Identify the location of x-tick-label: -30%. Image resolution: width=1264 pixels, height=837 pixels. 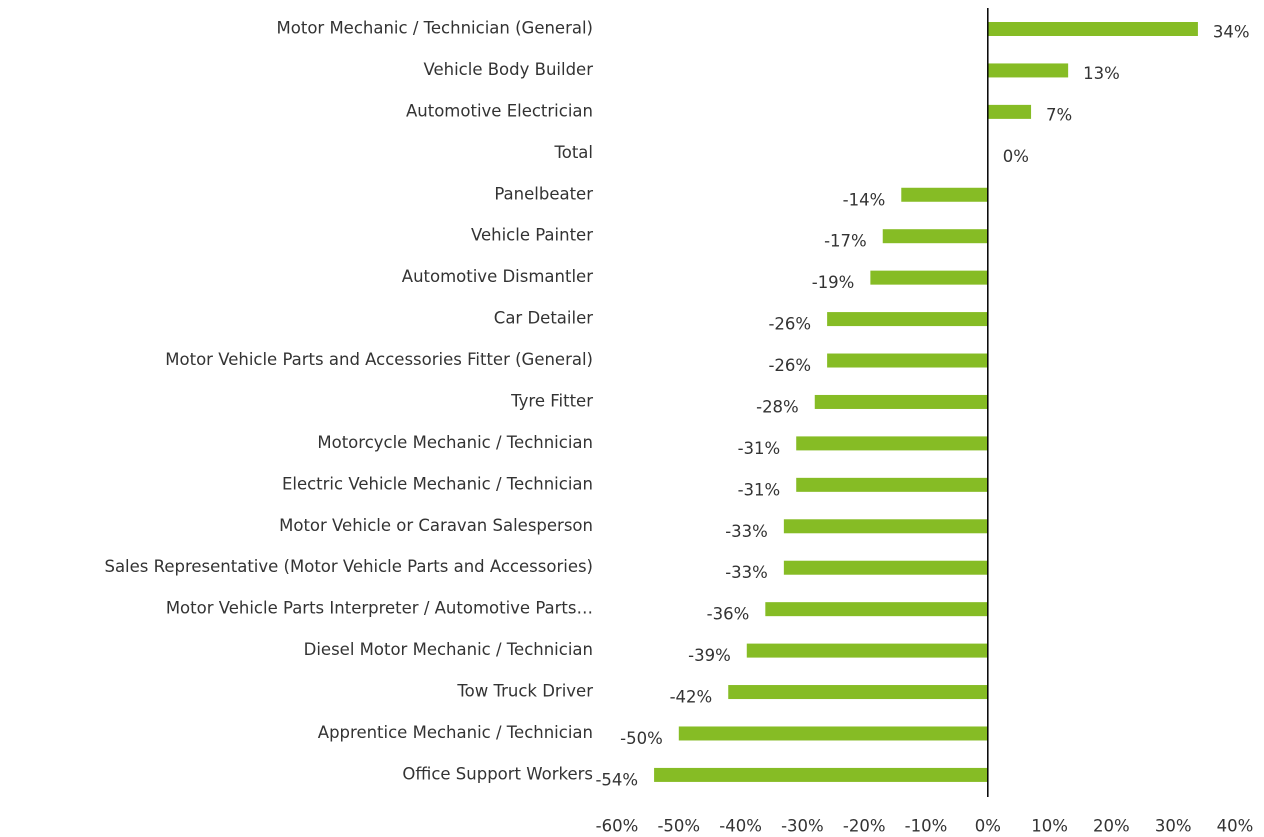
(802, 826).